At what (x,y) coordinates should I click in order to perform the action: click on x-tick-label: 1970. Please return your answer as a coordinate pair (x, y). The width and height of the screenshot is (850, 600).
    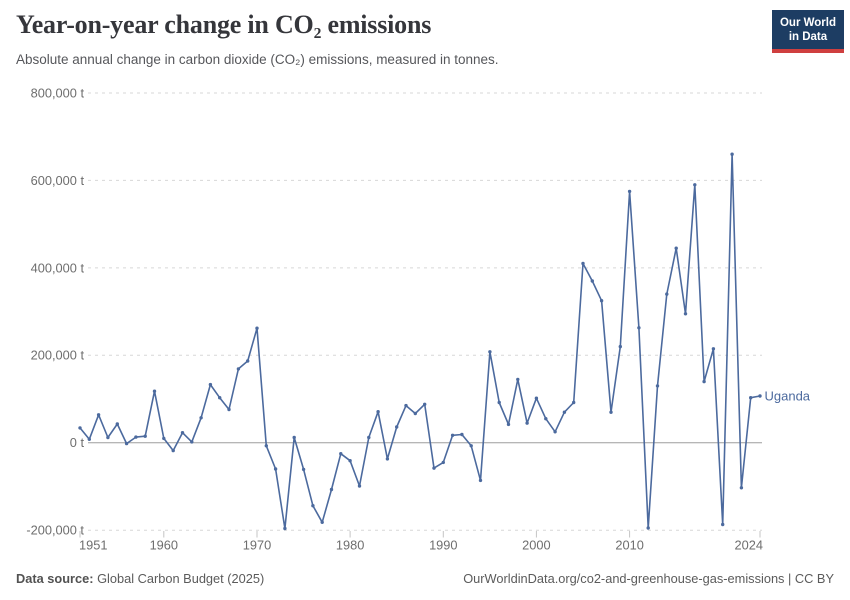
    Looking at the image, I should click on (257, 545).